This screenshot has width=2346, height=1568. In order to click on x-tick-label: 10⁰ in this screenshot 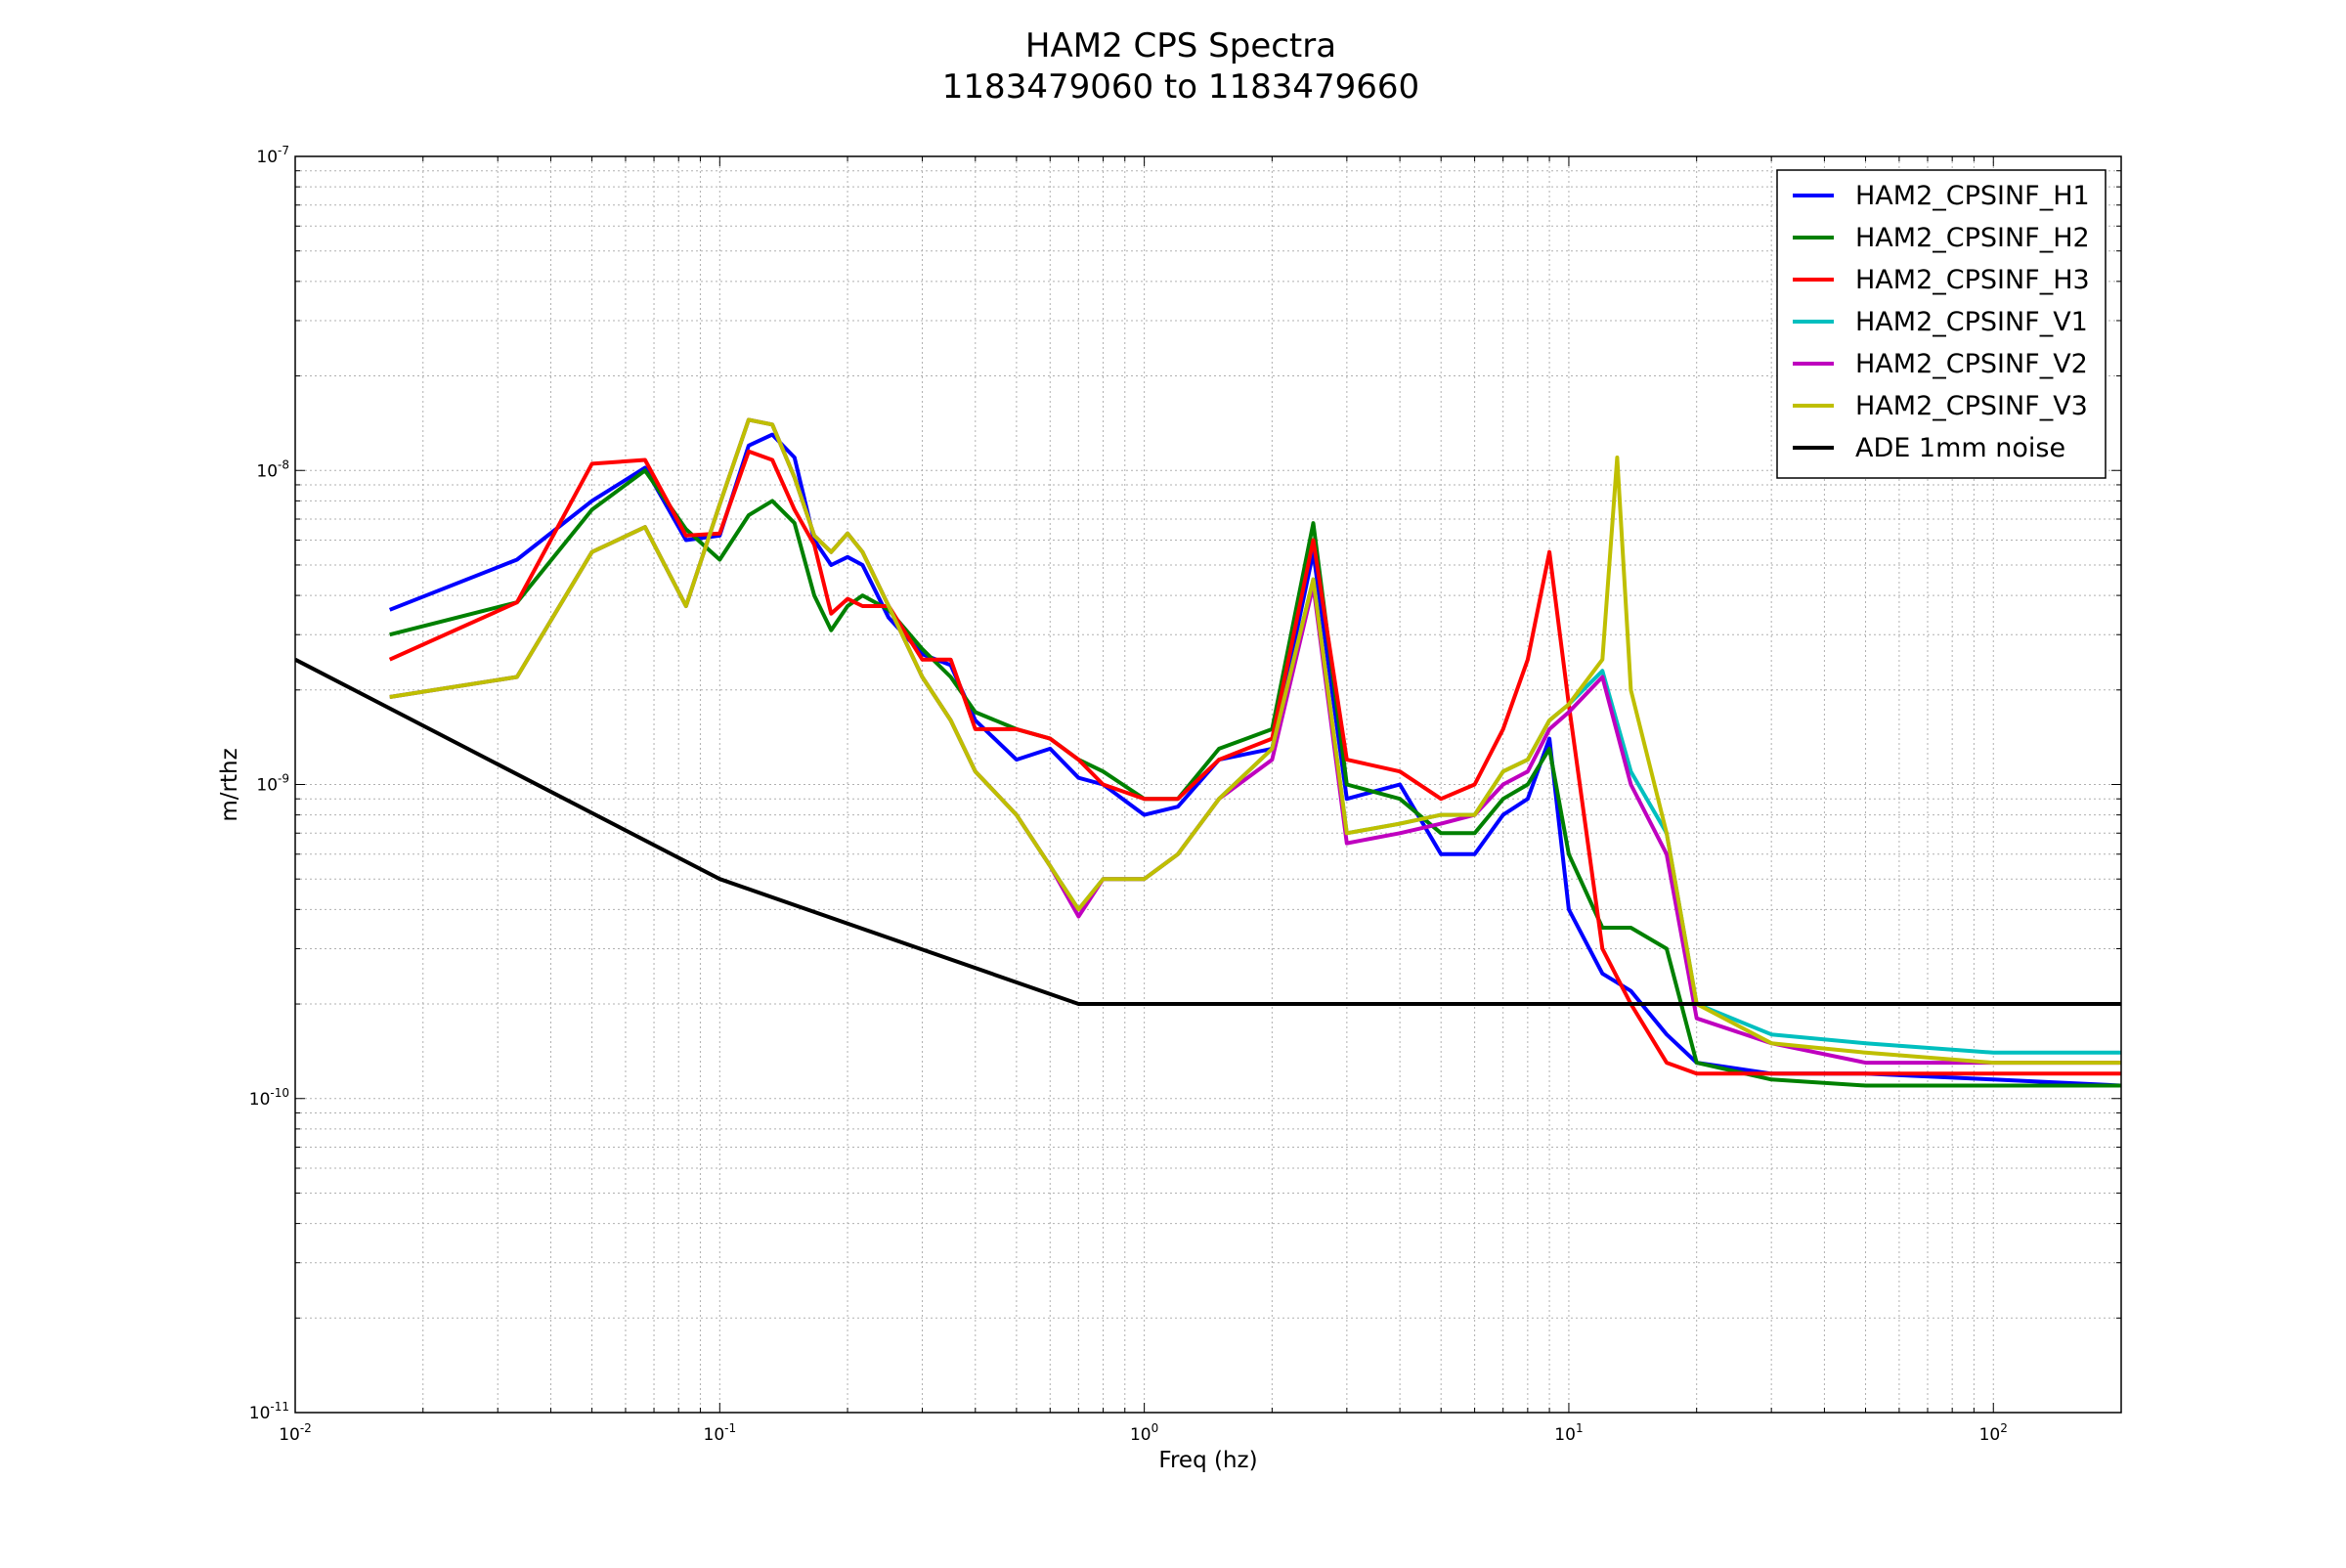, I will do `click(1144, 1433)`.